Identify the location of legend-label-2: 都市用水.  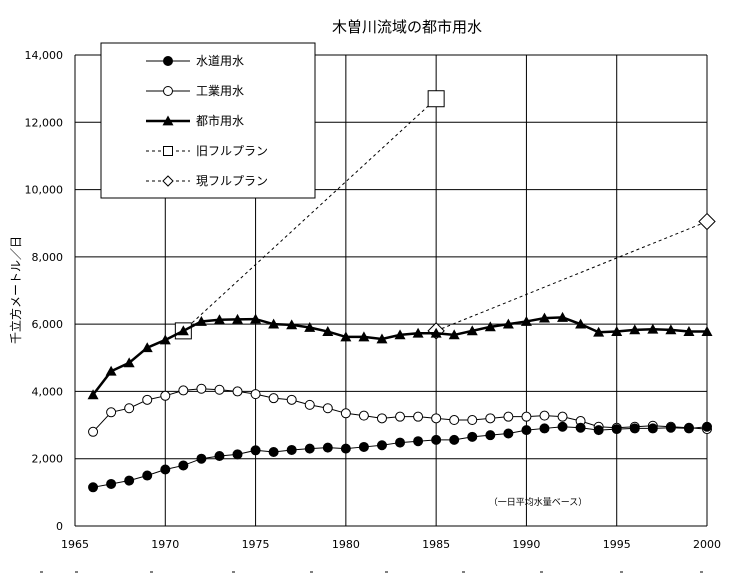
(220, 120).